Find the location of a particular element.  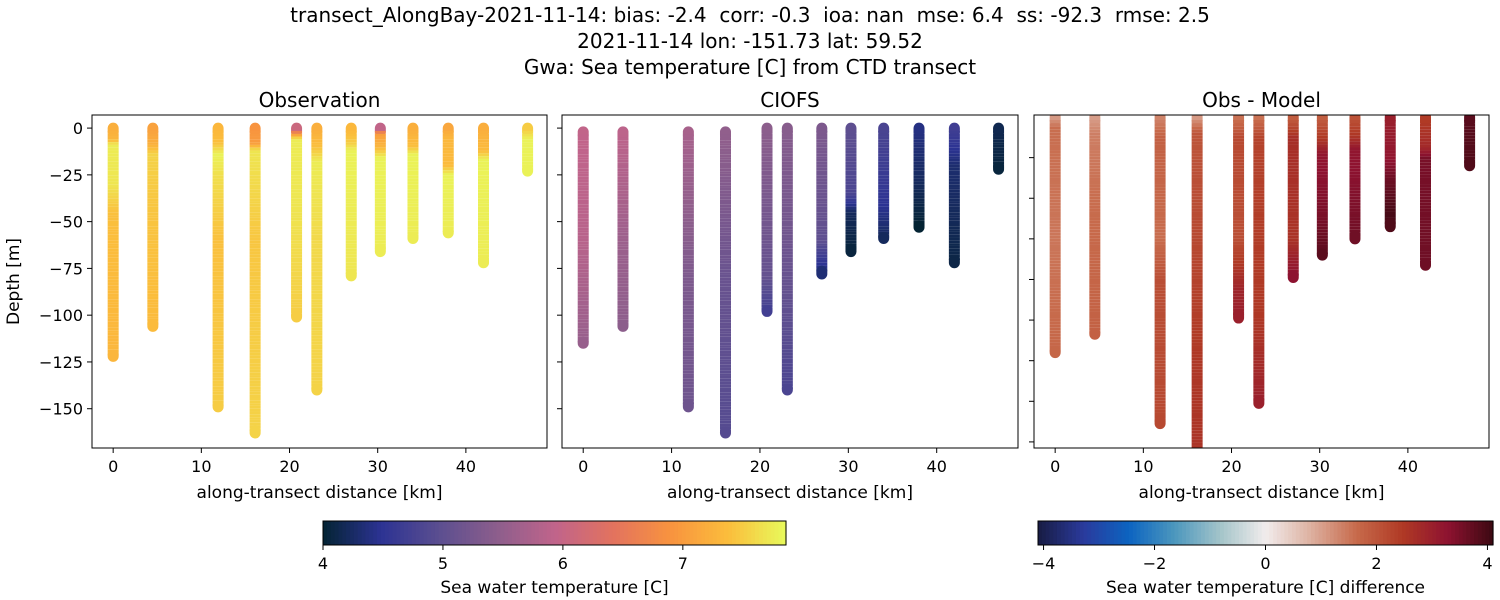

colorbar-tick-label: 6 is located at coordinates (563, 563).